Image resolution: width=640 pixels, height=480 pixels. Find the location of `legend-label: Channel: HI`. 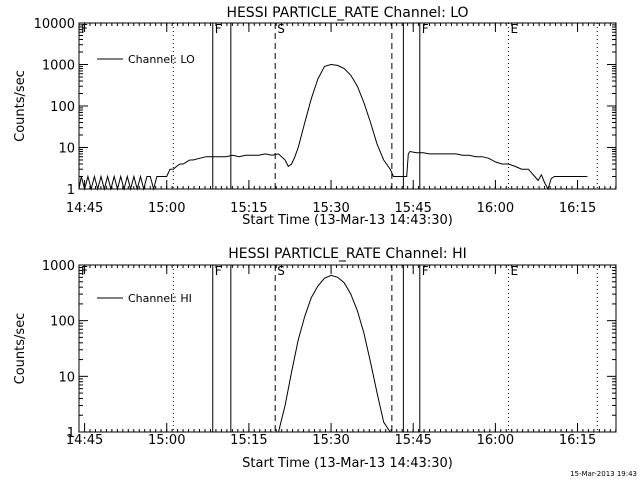

legend-label: Channel: HI is located at coordinates (160, 298).